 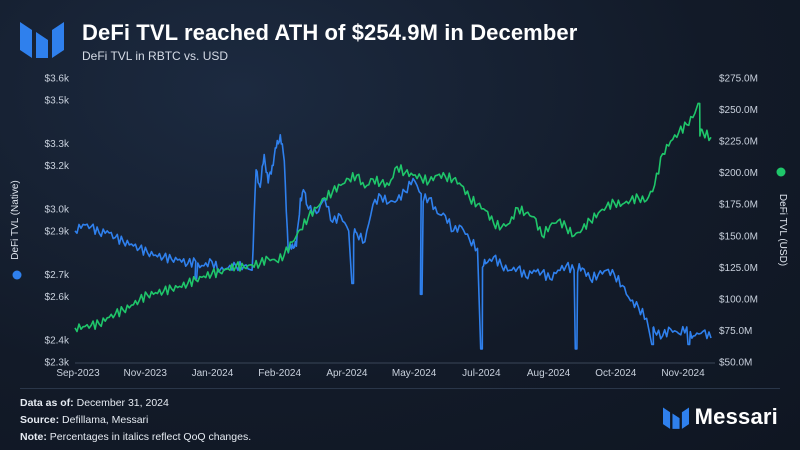 What do you see at coordinates (146, 373) in the screenshot?
I see `x-tick-label: Nov-2023` at bounding box center [146, 373].